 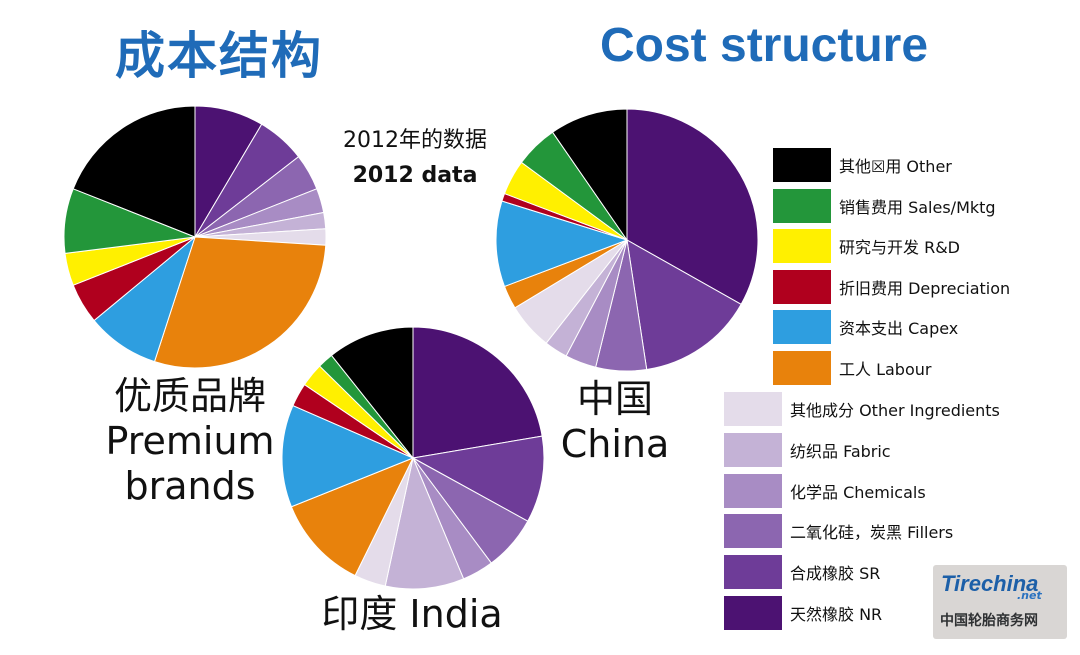 I want to click on legend-item: 化学品 Chemicals, so click(x=825, y=490).